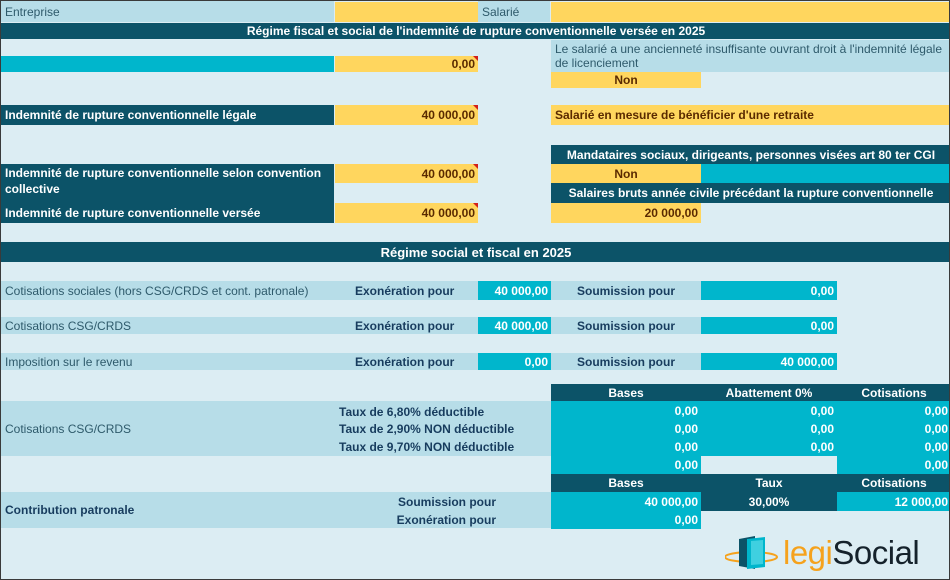 The height and width of the screenshot is (580, 950). Describe the element at coordinates (686, 465) in the screenshot. I see `csg-total-base: 0,00` at that location.